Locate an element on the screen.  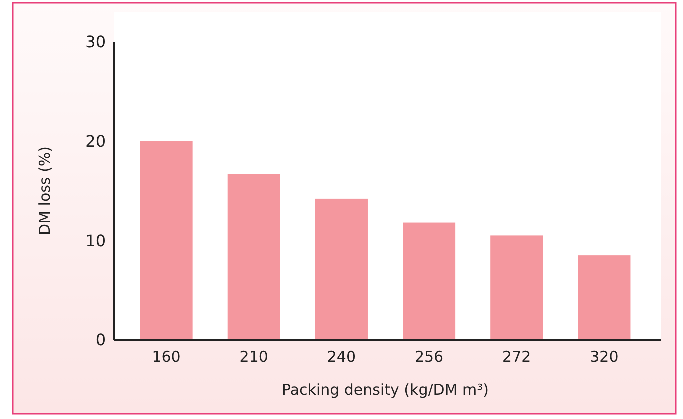
x-tick-label: 320 is located at coordinates (604, 357).